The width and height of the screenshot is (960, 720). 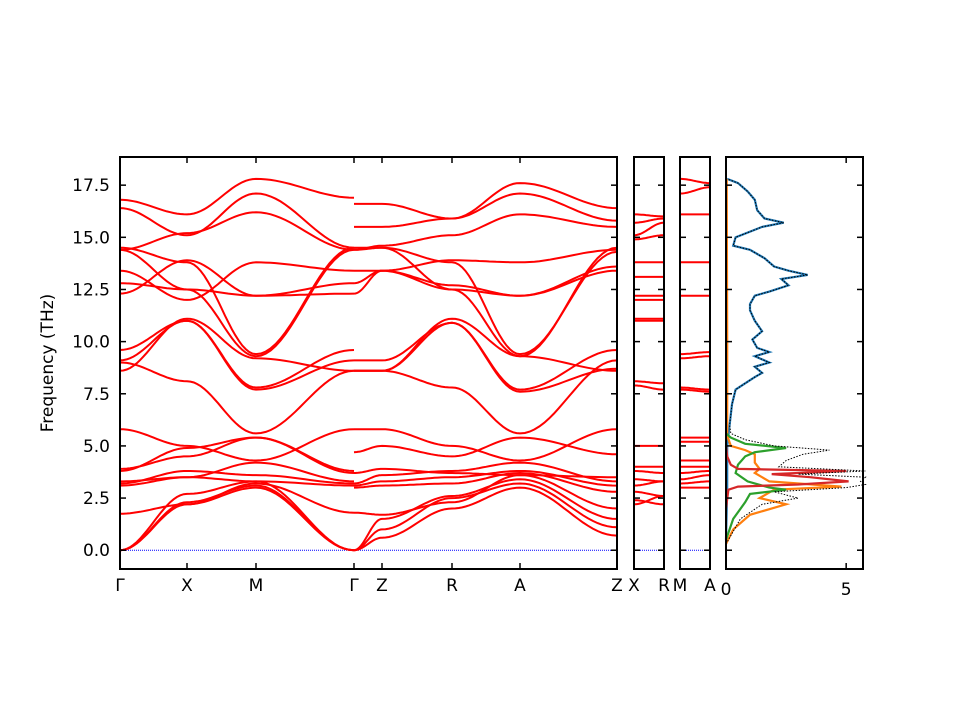 What do you see at coordinates (91, 238) in the screenshot?
I see `y-tick-label: 15.0` at bounding box center [91, 238].